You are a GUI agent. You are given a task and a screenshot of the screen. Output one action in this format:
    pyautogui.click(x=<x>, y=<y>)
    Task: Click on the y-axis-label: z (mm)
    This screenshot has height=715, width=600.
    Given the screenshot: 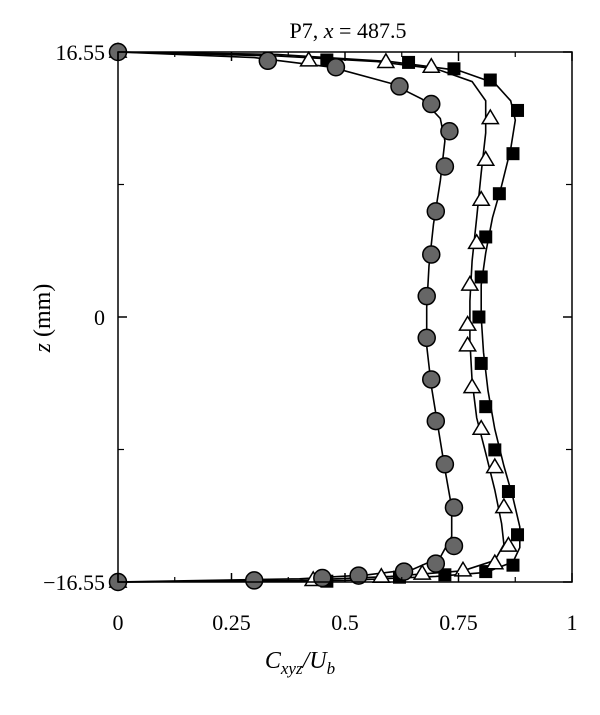 What is the action you would take?
    pyautogui.click(x=43, y=319)
    